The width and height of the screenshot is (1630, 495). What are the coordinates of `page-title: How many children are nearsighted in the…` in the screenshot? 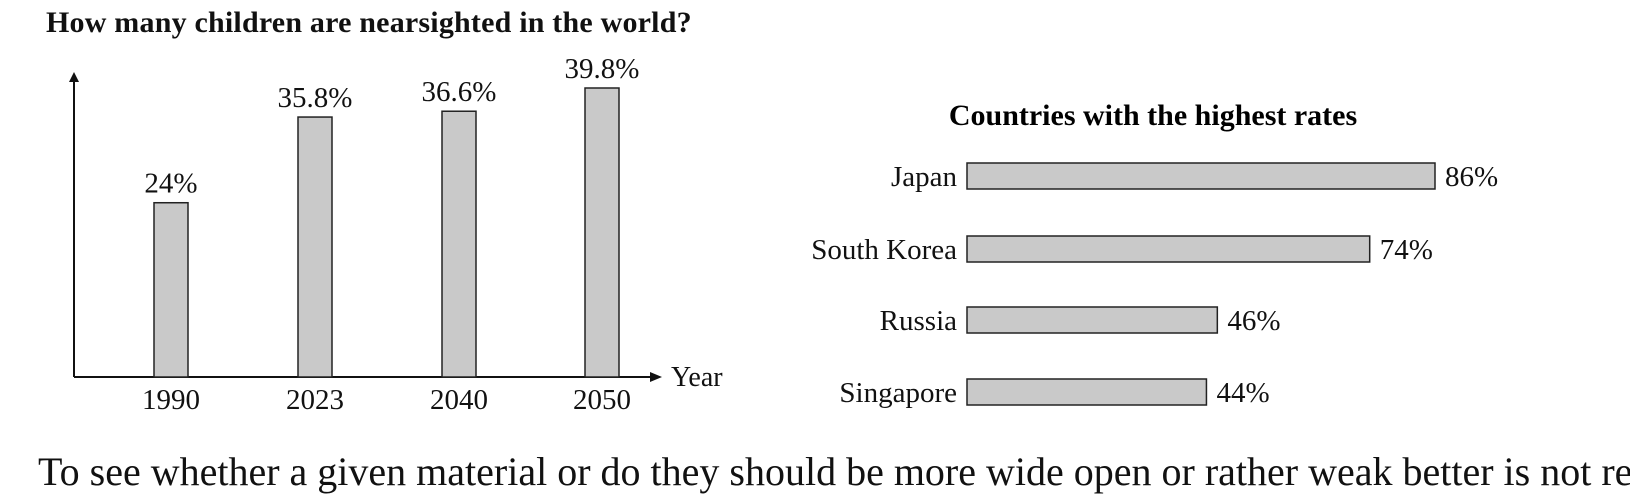 It's located at (369, 22).